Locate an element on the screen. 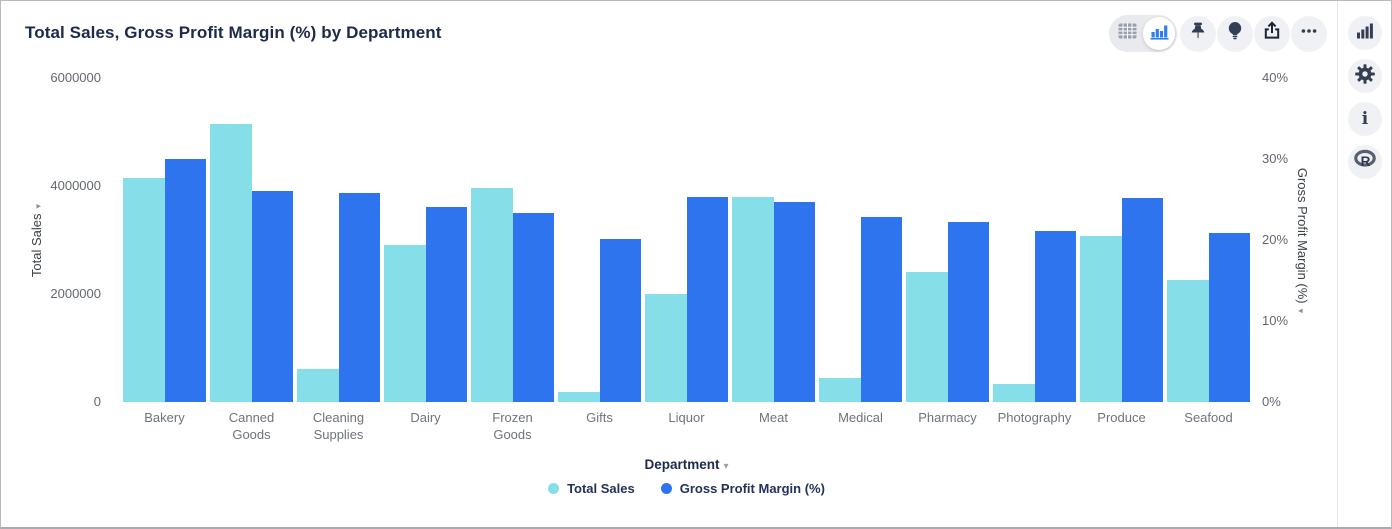 This screenshot has width=1392, height=529. pin-button is located at coordinates (1198, 33).